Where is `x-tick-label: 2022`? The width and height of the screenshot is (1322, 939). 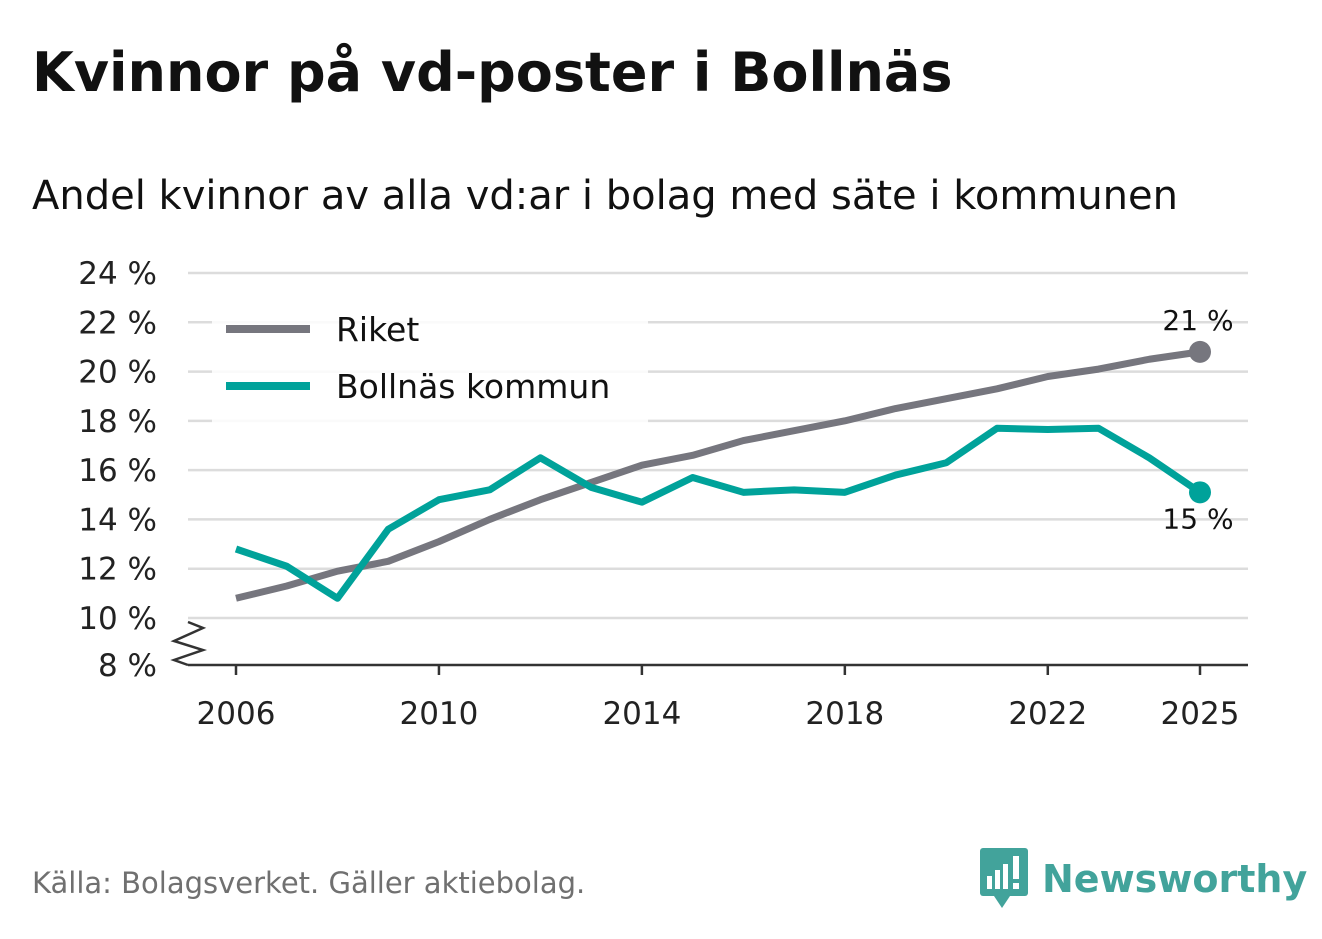
x-tick-label: 2022 is located at coordinates (1047, 714).